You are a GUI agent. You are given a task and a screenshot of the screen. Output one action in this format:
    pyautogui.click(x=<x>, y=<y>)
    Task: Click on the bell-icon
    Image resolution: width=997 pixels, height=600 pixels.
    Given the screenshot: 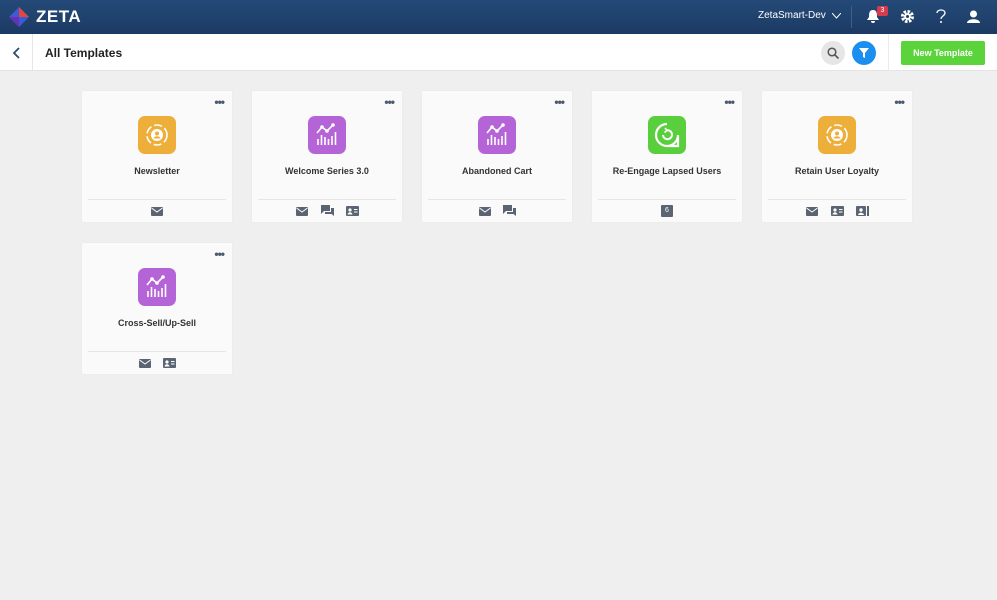 What is the action you would take?
    pyautogui.click(x=873, y=16)
    